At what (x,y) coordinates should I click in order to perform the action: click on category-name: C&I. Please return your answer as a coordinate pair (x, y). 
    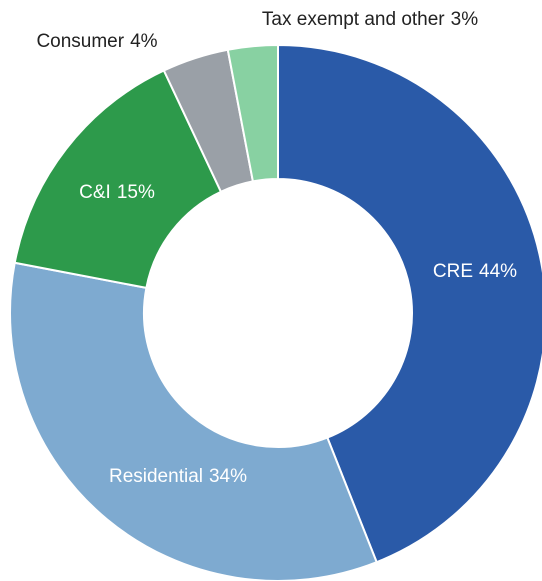
    Looking at the image, I should click on (95, 192).